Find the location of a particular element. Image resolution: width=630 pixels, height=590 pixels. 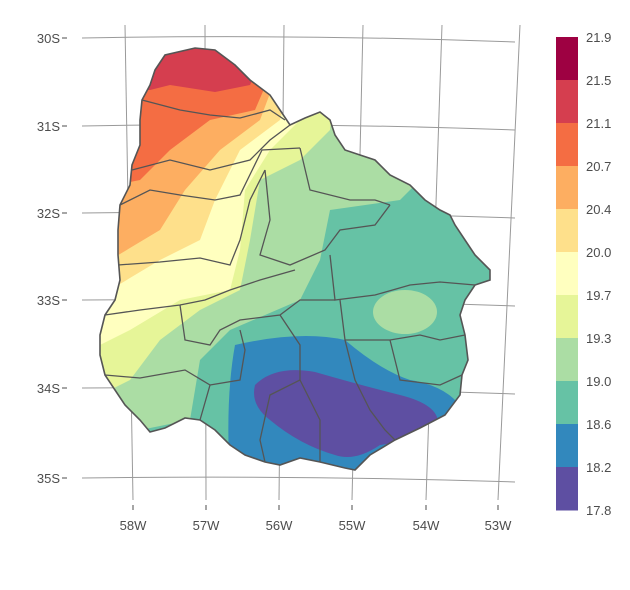

lon-label: 56W is located at coordinates (279, 525).